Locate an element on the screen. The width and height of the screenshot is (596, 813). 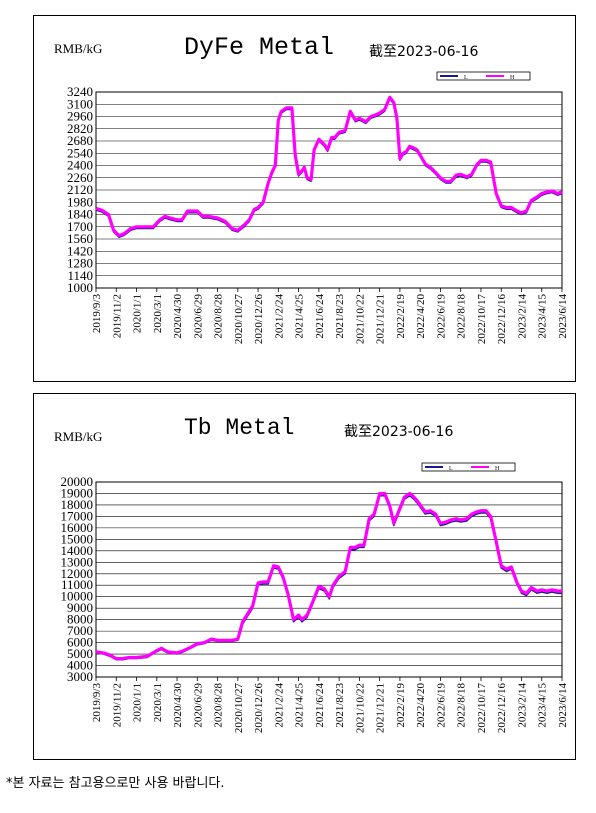
y-tick-label: 19000 is located at coordinates (77, 492).